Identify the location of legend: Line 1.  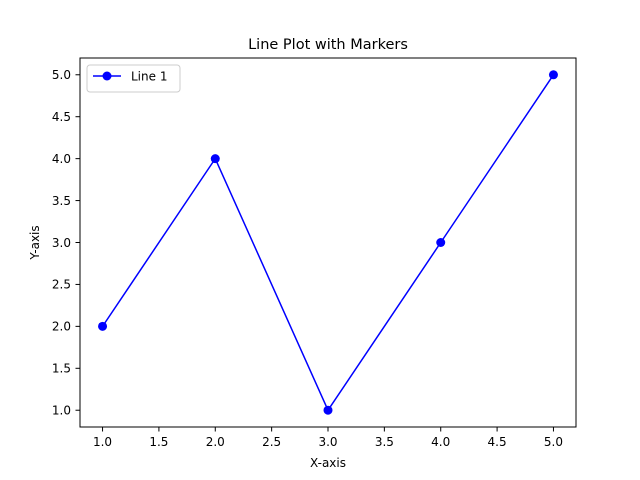
(133, 78).